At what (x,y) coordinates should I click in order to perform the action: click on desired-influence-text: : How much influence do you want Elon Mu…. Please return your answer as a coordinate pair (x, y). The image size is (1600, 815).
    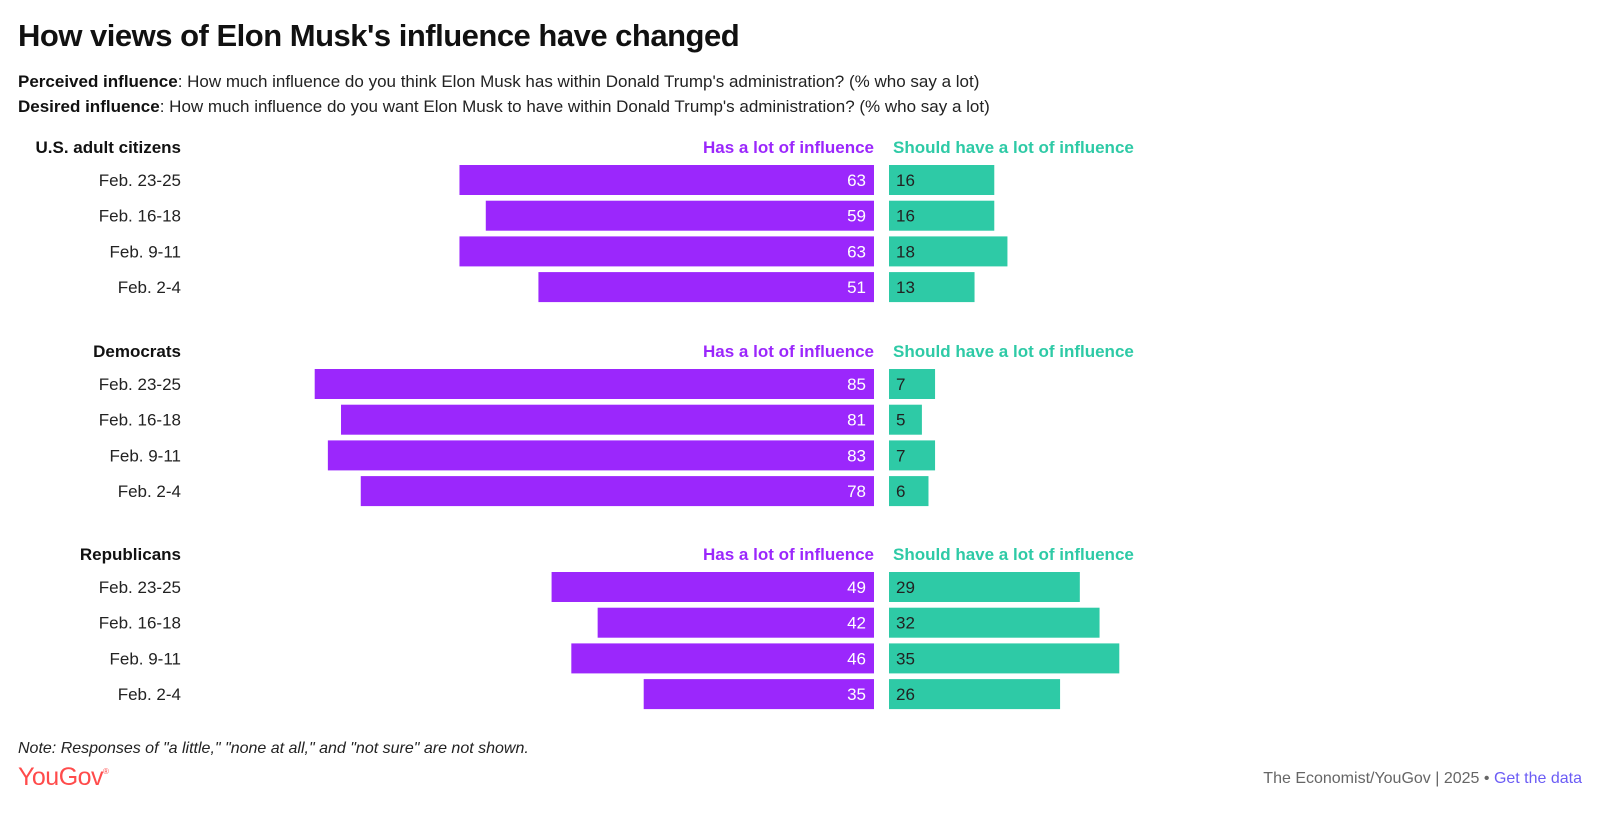
    Looking at the image, I should click on (574, 106).